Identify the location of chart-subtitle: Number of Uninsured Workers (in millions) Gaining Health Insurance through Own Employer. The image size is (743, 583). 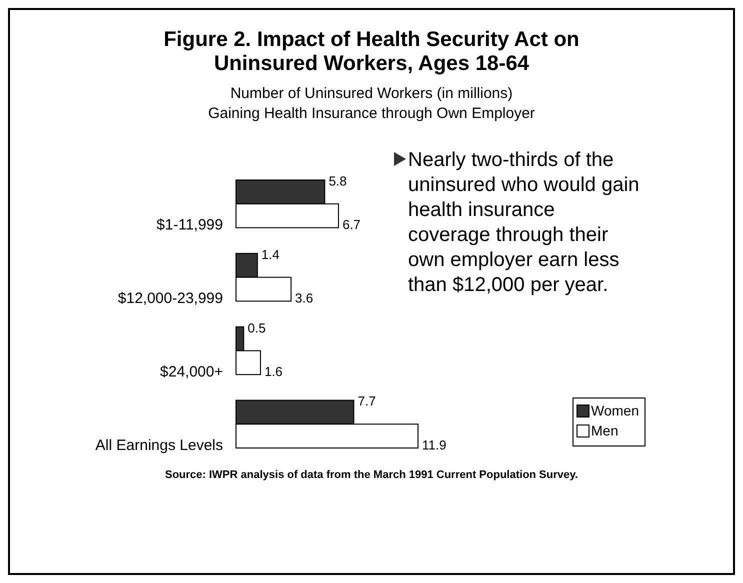
(371, 103).